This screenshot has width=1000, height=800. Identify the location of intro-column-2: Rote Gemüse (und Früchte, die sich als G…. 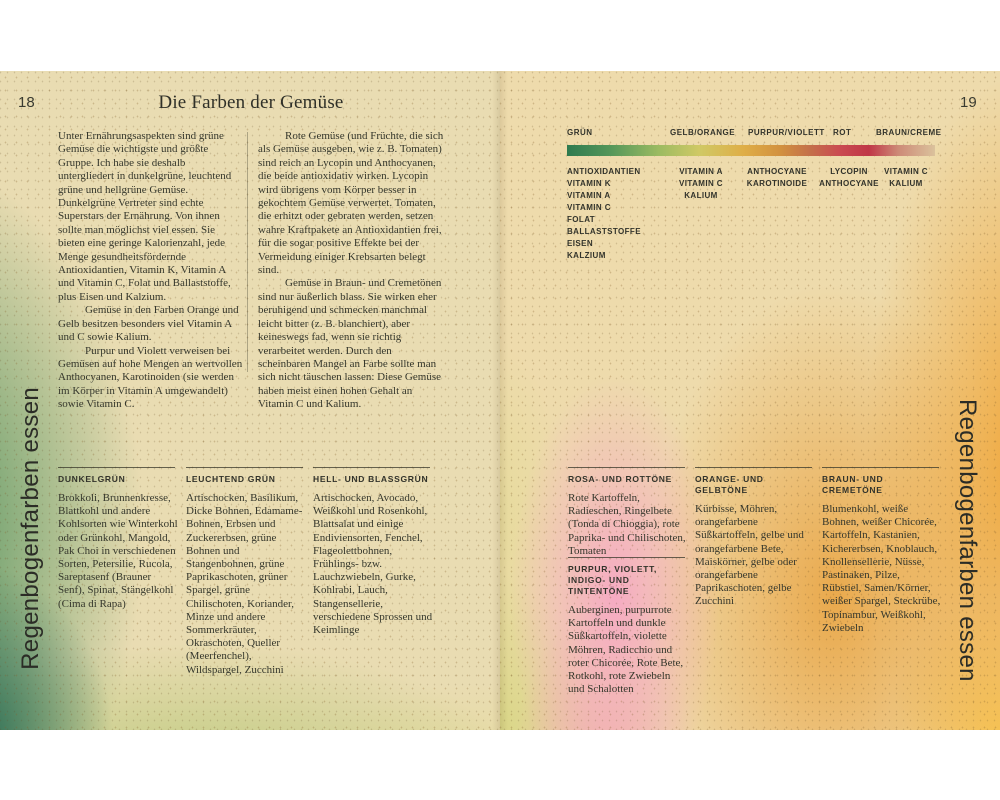
(351, 271).